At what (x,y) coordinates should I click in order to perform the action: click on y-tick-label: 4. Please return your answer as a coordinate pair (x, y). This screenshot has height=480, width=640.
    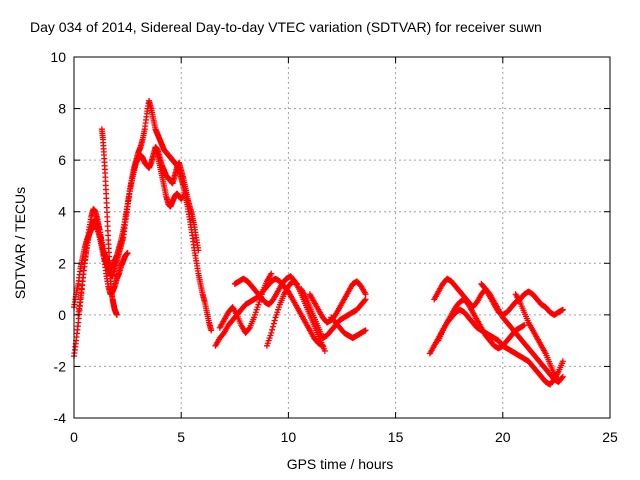
    Looking at the image, I should click on (62, 212).